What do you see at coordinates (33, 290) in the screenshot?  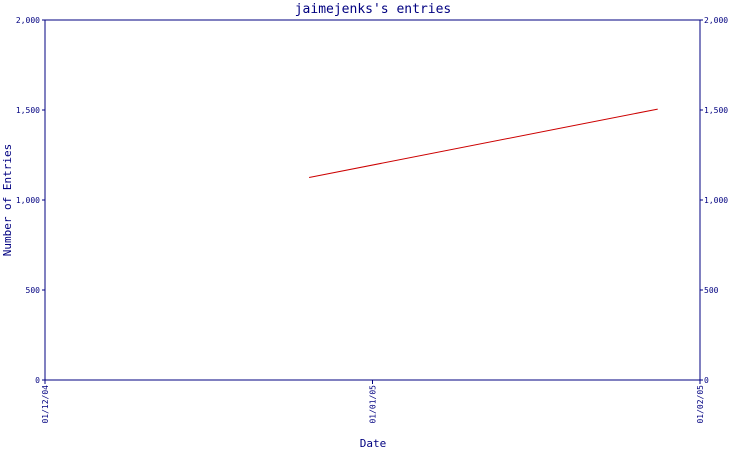 I see `y-tick-label-left: 500` at bounding box center [33, 290].